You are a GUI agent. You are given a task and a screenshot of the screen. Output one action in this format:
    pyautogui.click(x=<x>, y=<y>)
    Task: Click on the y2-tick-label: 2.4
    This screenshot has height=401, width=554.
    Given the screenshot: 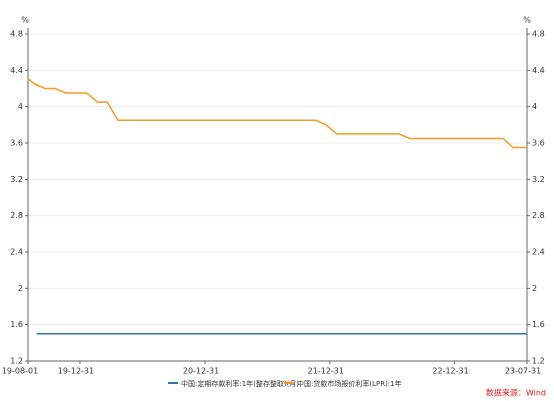 What is the action you would take?
    pyautogui.click(x=538, y=252)
    